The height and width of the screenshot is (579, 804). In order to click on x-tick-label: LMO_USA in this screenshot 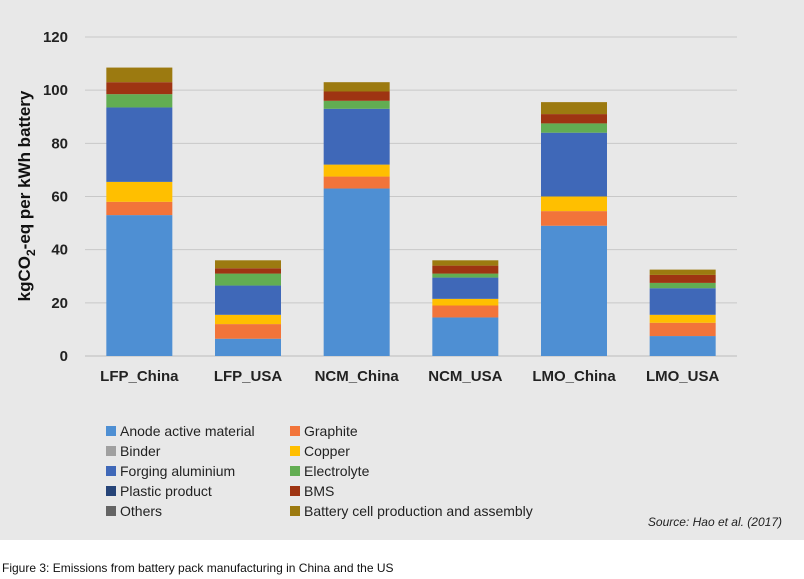, I will do `click(683, 376)`.